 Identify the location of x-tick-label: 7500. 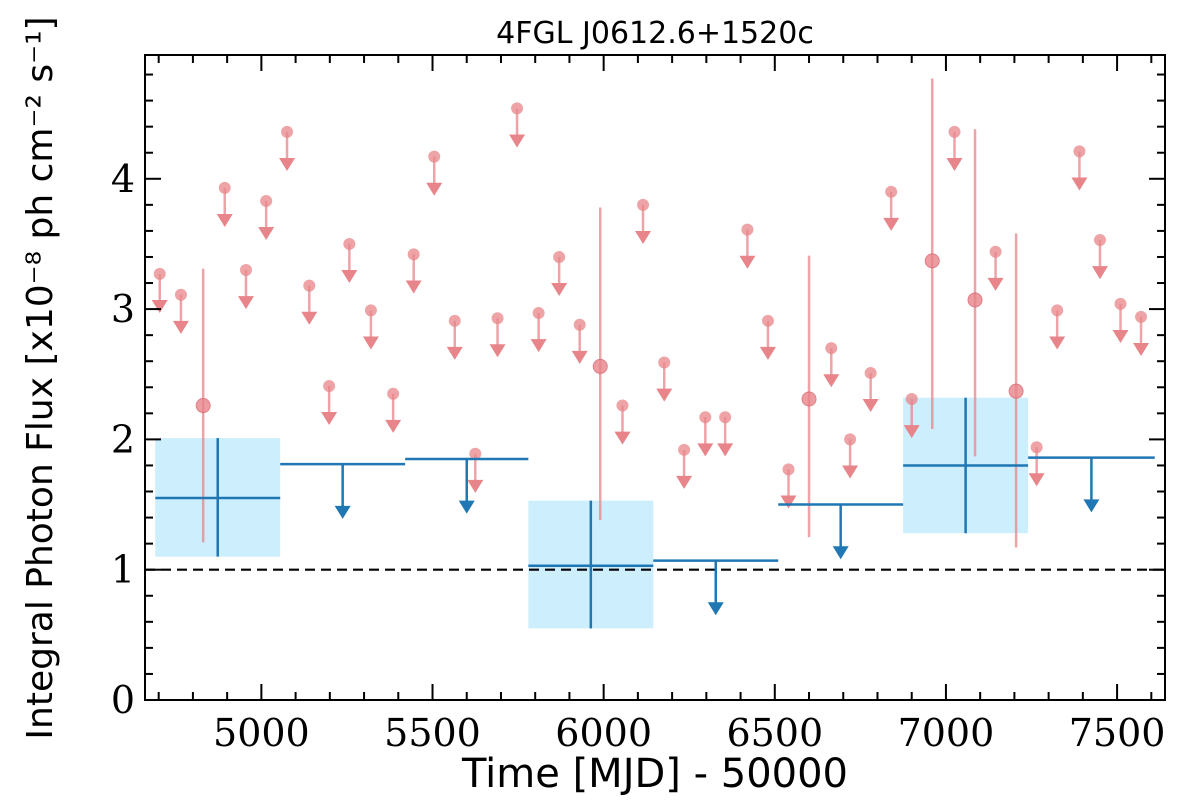
(1117, 733).